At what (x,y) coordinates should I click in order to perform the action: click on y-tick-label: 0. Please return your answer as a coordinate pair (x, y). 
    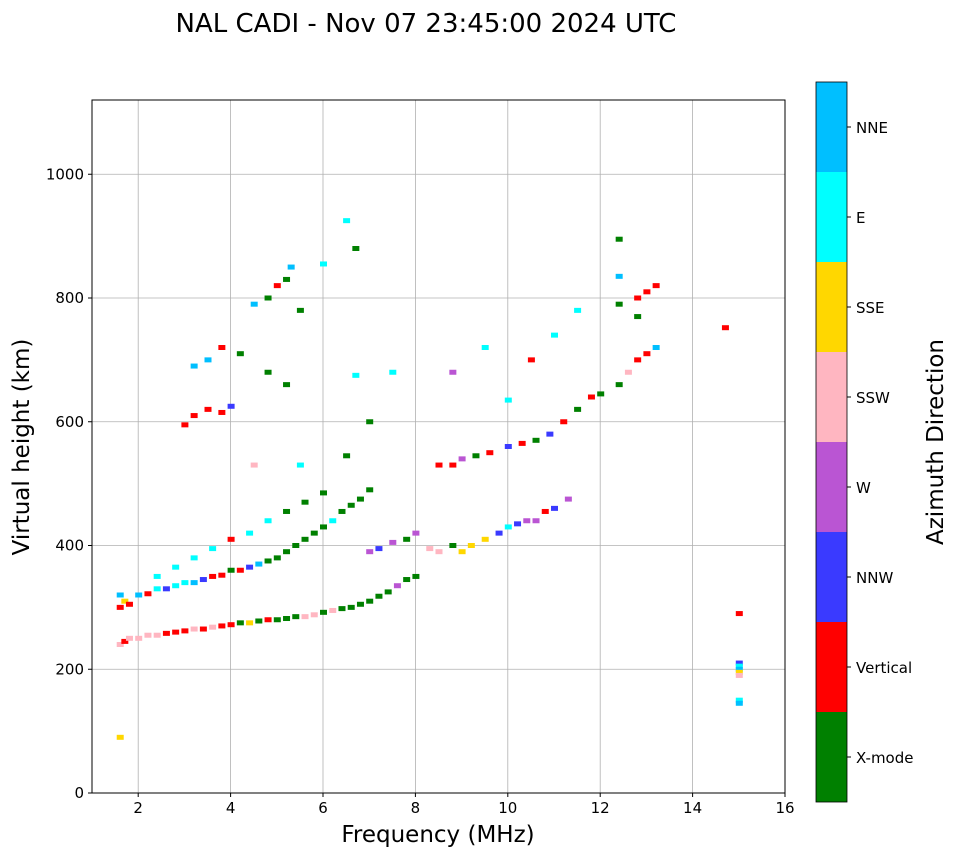
    Looking at the image, I should click on (79, 793).